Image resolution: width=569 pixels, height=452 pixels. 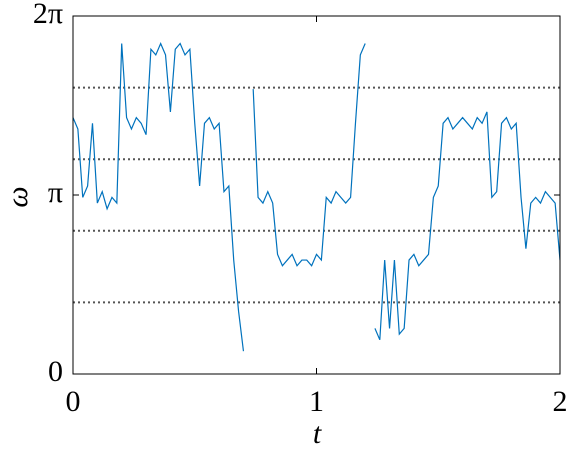 What do you see at coordinates (317, 433) in the screenshot?
I see `x-axis-label: t` at bounding box center [317, 433].